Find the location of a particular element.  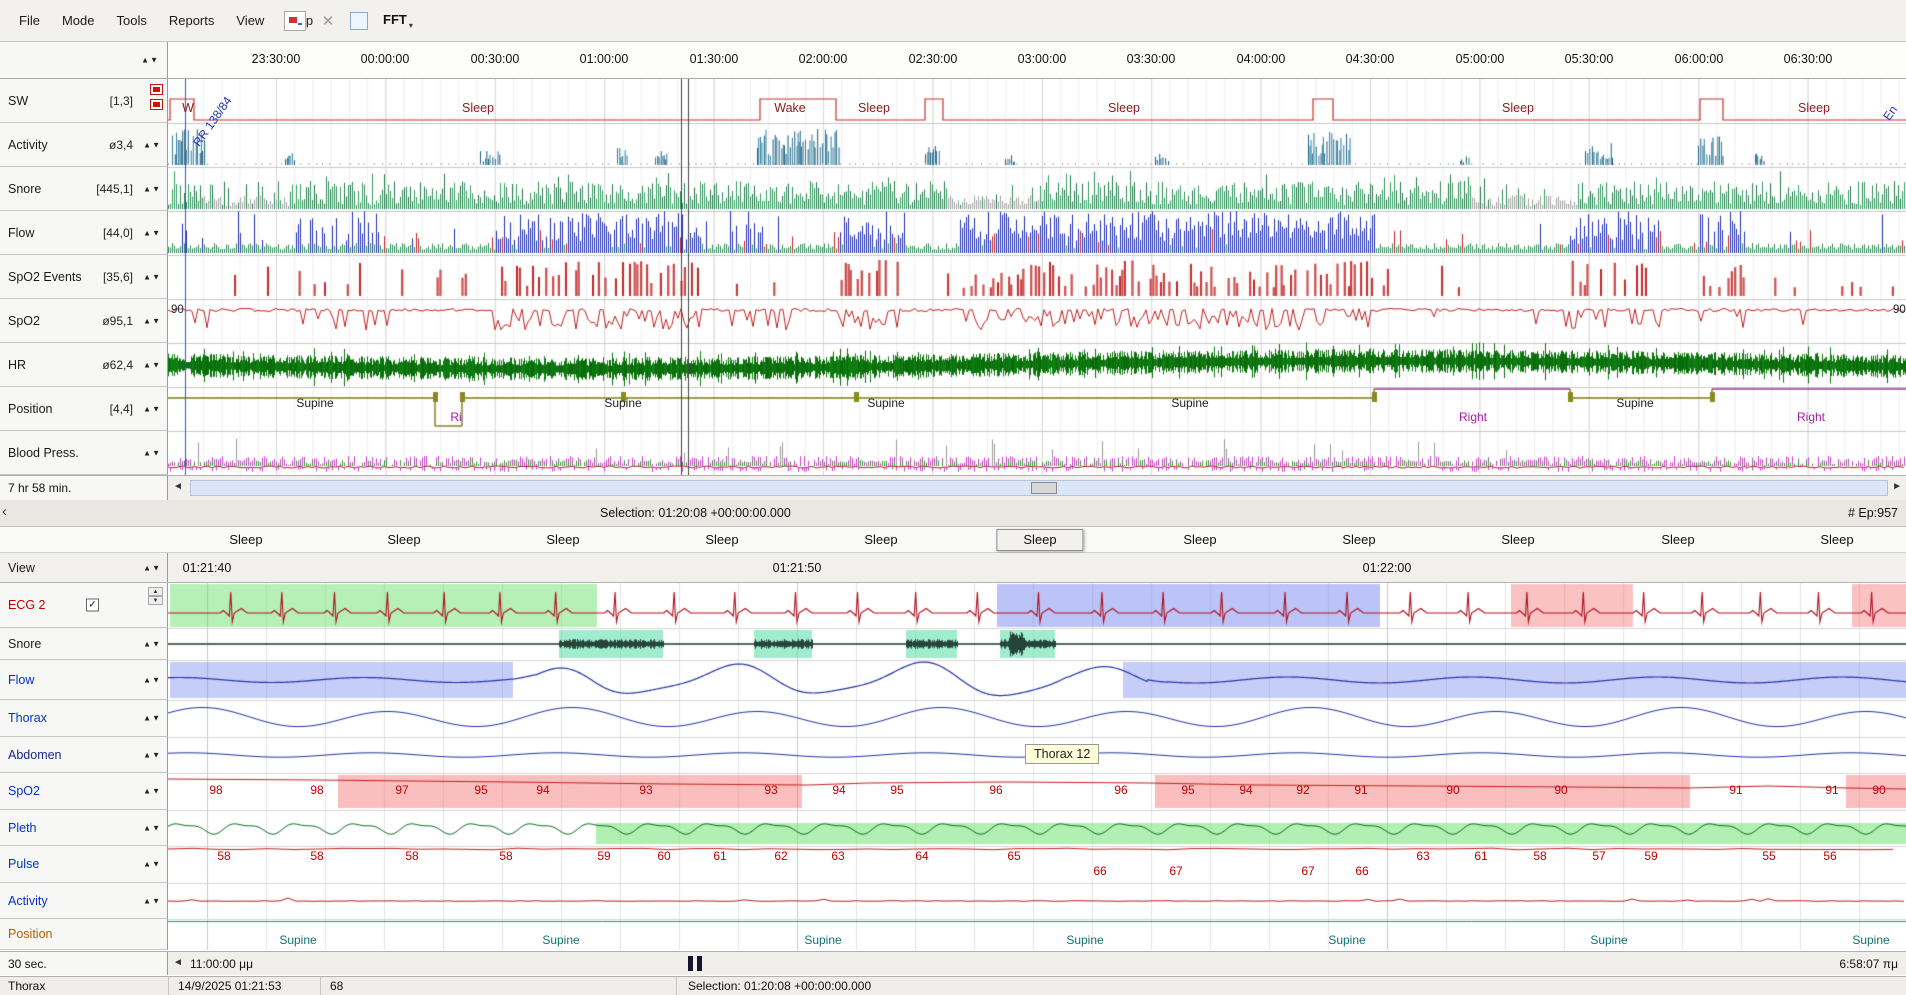

menu-item-view: View is located at coordinates (250, 20).